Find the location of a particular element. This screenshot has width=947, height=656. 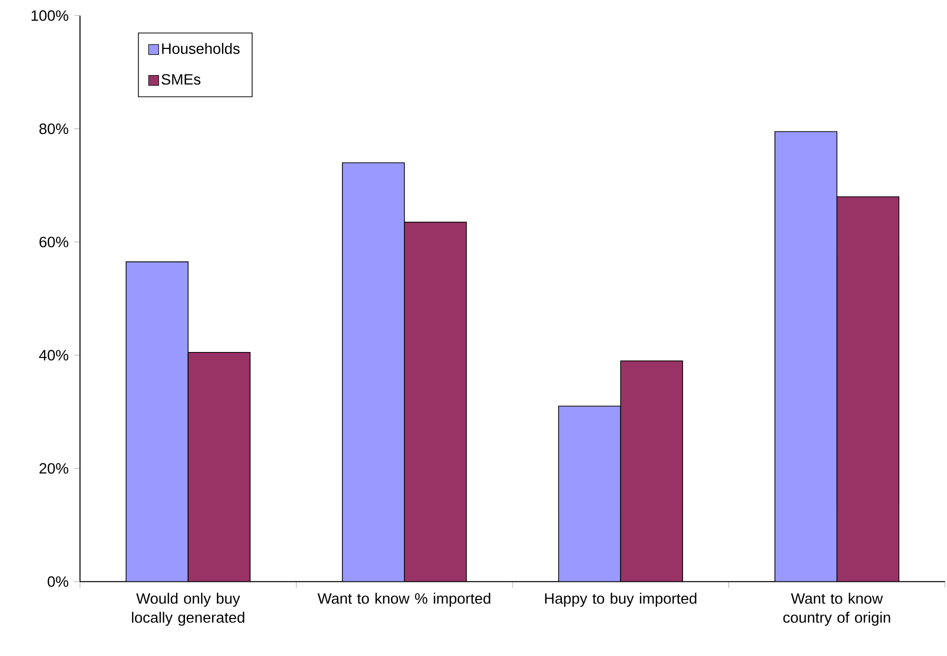

y-tick-label: 60% is located at coordinates (54, 242).